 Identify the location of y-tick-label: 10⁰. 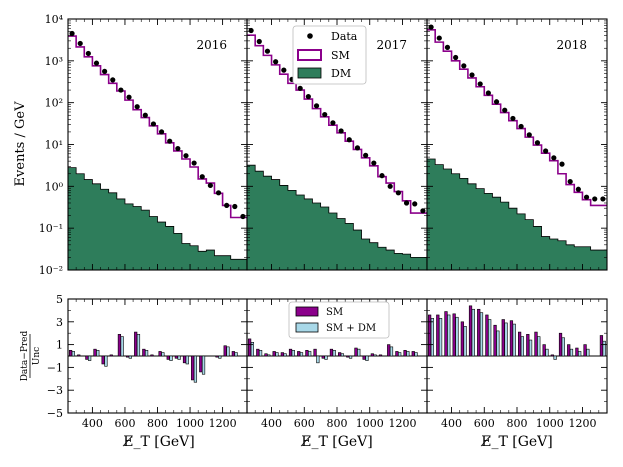
(54, 186).